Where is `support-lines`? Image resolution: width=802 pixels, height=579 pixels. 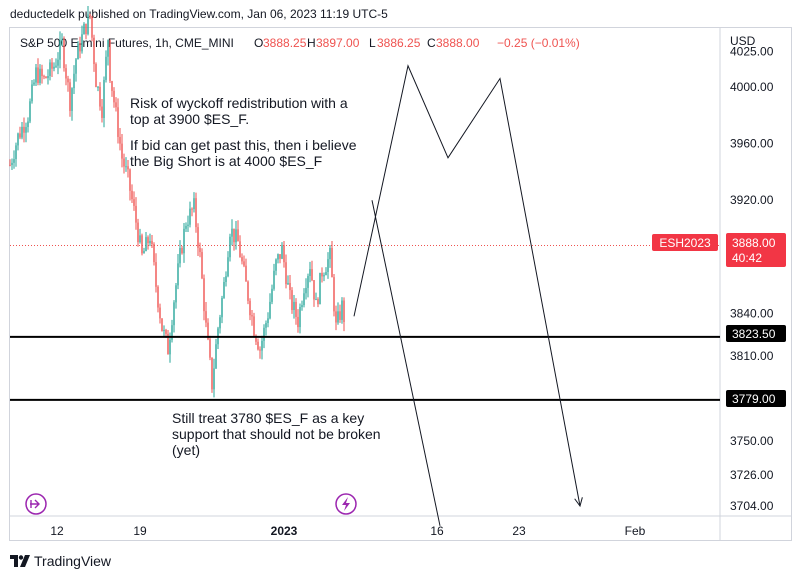 support-lines is located at coordinates (365, 368).